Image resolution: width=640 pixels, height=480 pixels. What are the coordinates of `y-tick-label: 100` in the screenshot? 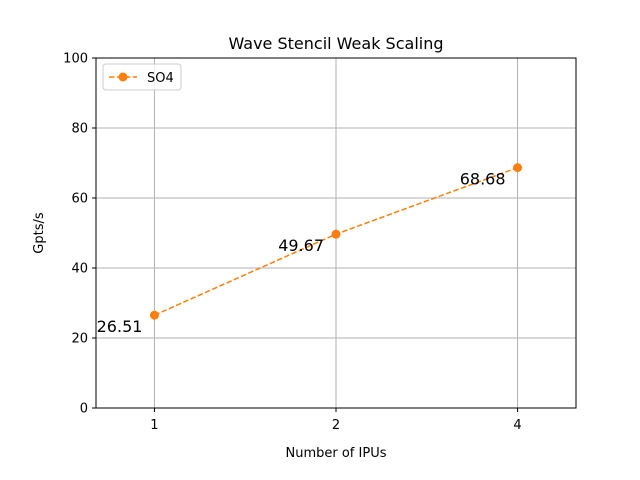 It's located at (75, 59).